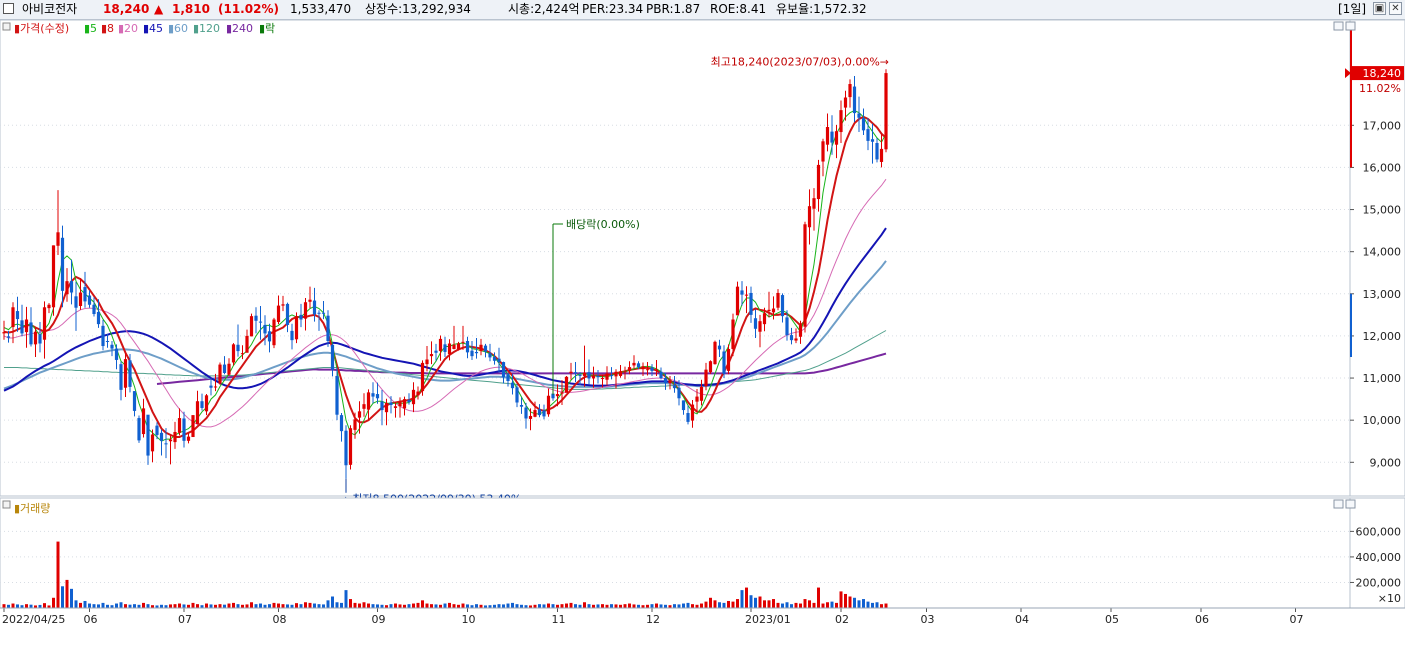 The height and width of the screenshot is (648, 1405). Describe the element at coordinates (185, 619) in the screenshot. I see `date-tick-label: 07` at that location.